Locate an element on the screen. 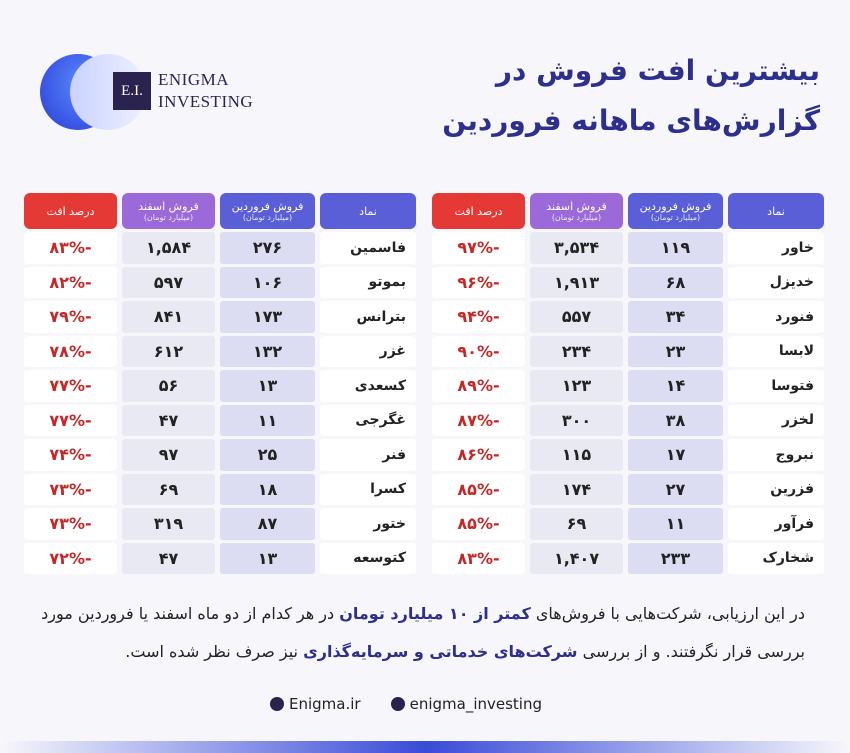 The width and height of the screenshot is (850, 753). cell: ۸۷ is located at coordinates (267, 524).